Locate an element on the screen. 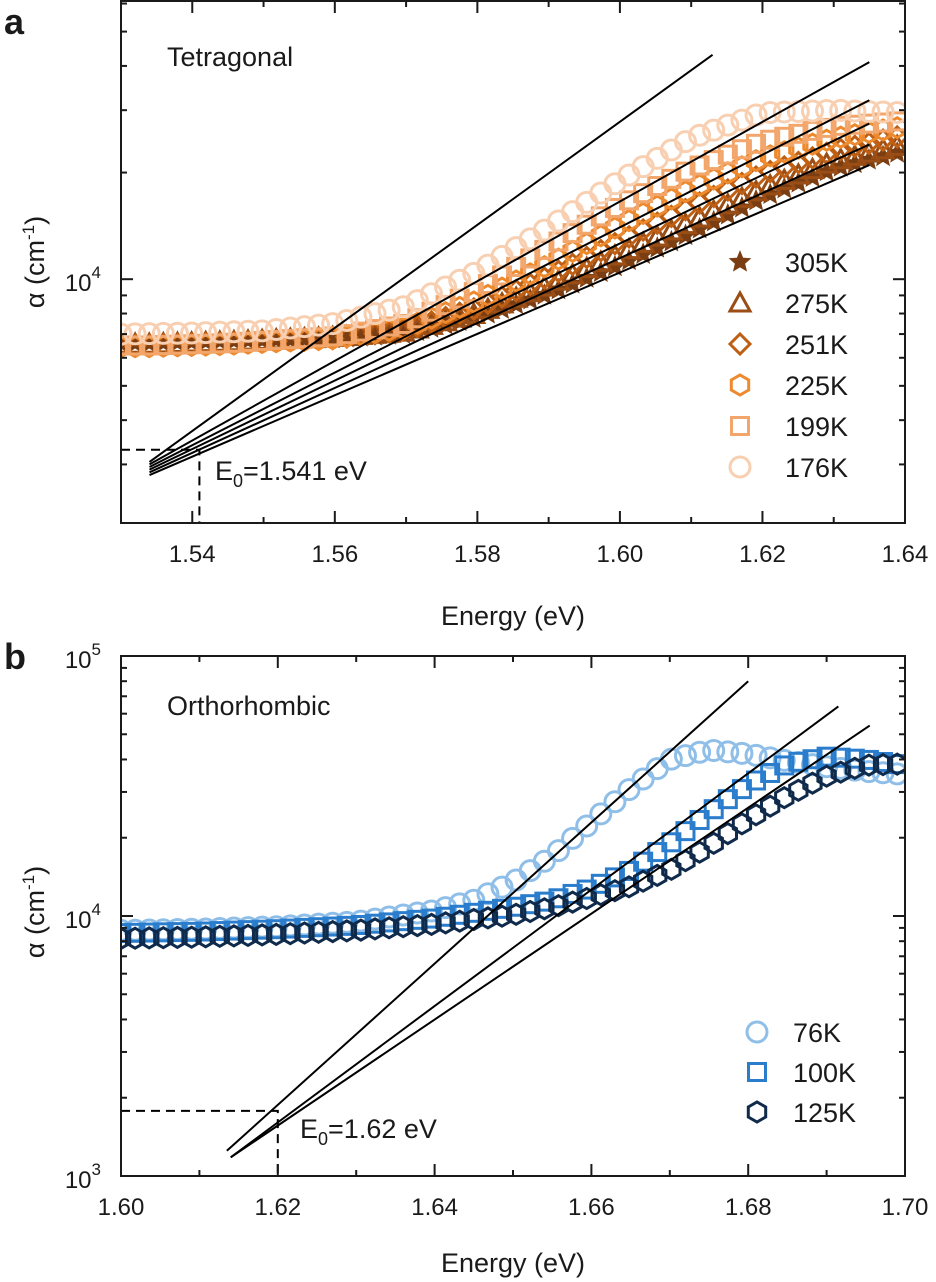 This screenshot has height=1282, width=936. x-tick-label: 1.70 is located at coordinates (905, 1207).